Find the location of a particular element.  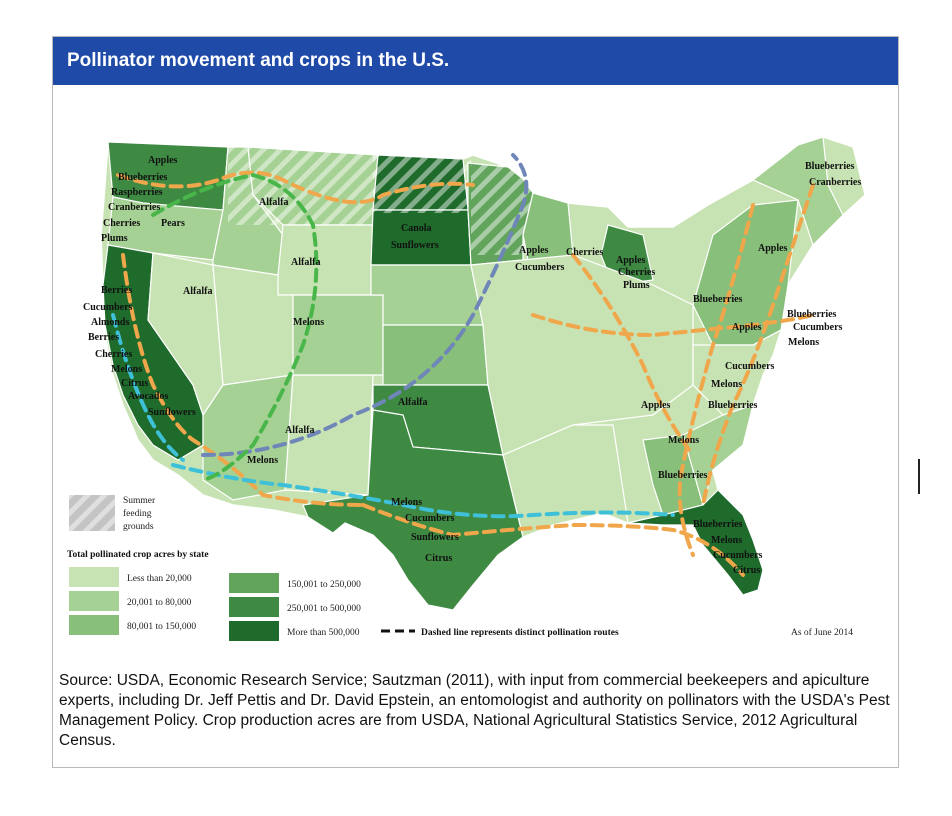

region-midwest is located at coordinates (582, 355).